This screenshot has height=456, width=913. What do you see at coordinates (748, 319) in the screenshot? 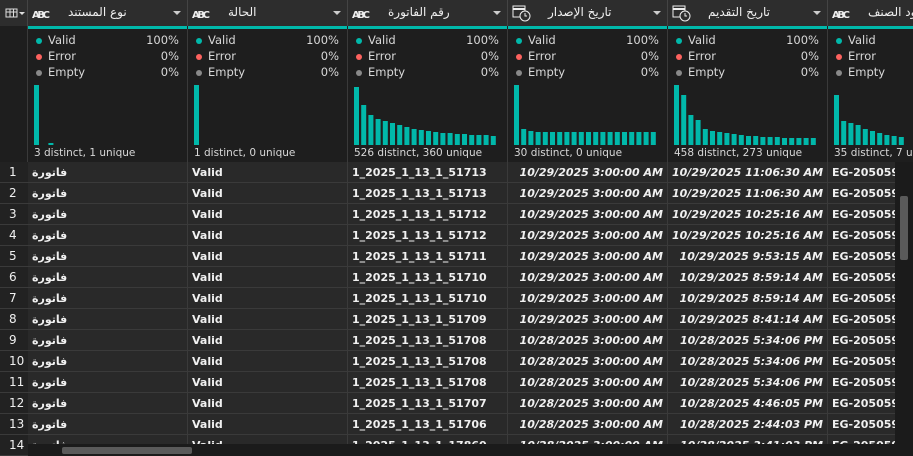
I see `cell: 10/29/2025 8:41:14 AM` at bounding box center [748, 319].